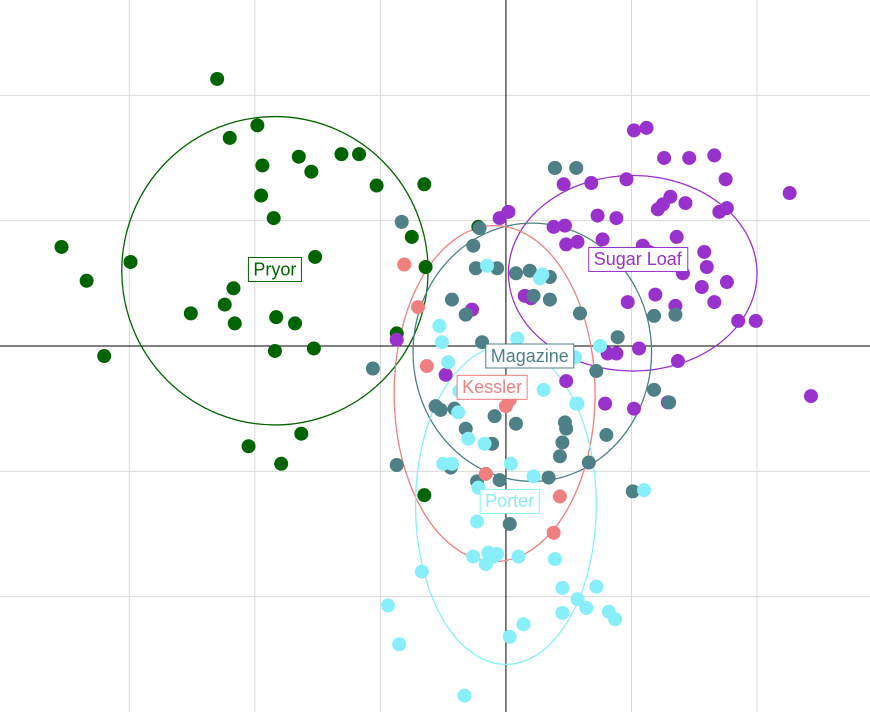  What do you see at coordinates (632, 273) in the screenshot?
I see `sugar-loaf-ellipse` at bounding box center [632, 273].